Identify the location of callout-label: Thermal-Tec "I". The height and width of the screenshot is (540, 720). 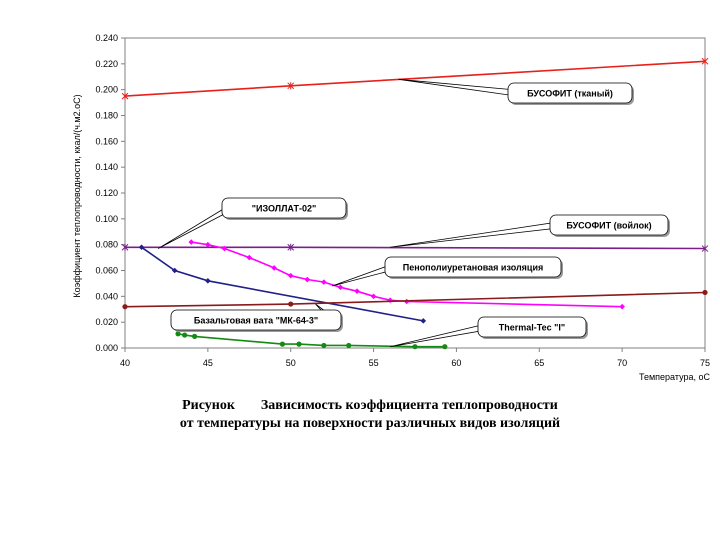
(532, 328).